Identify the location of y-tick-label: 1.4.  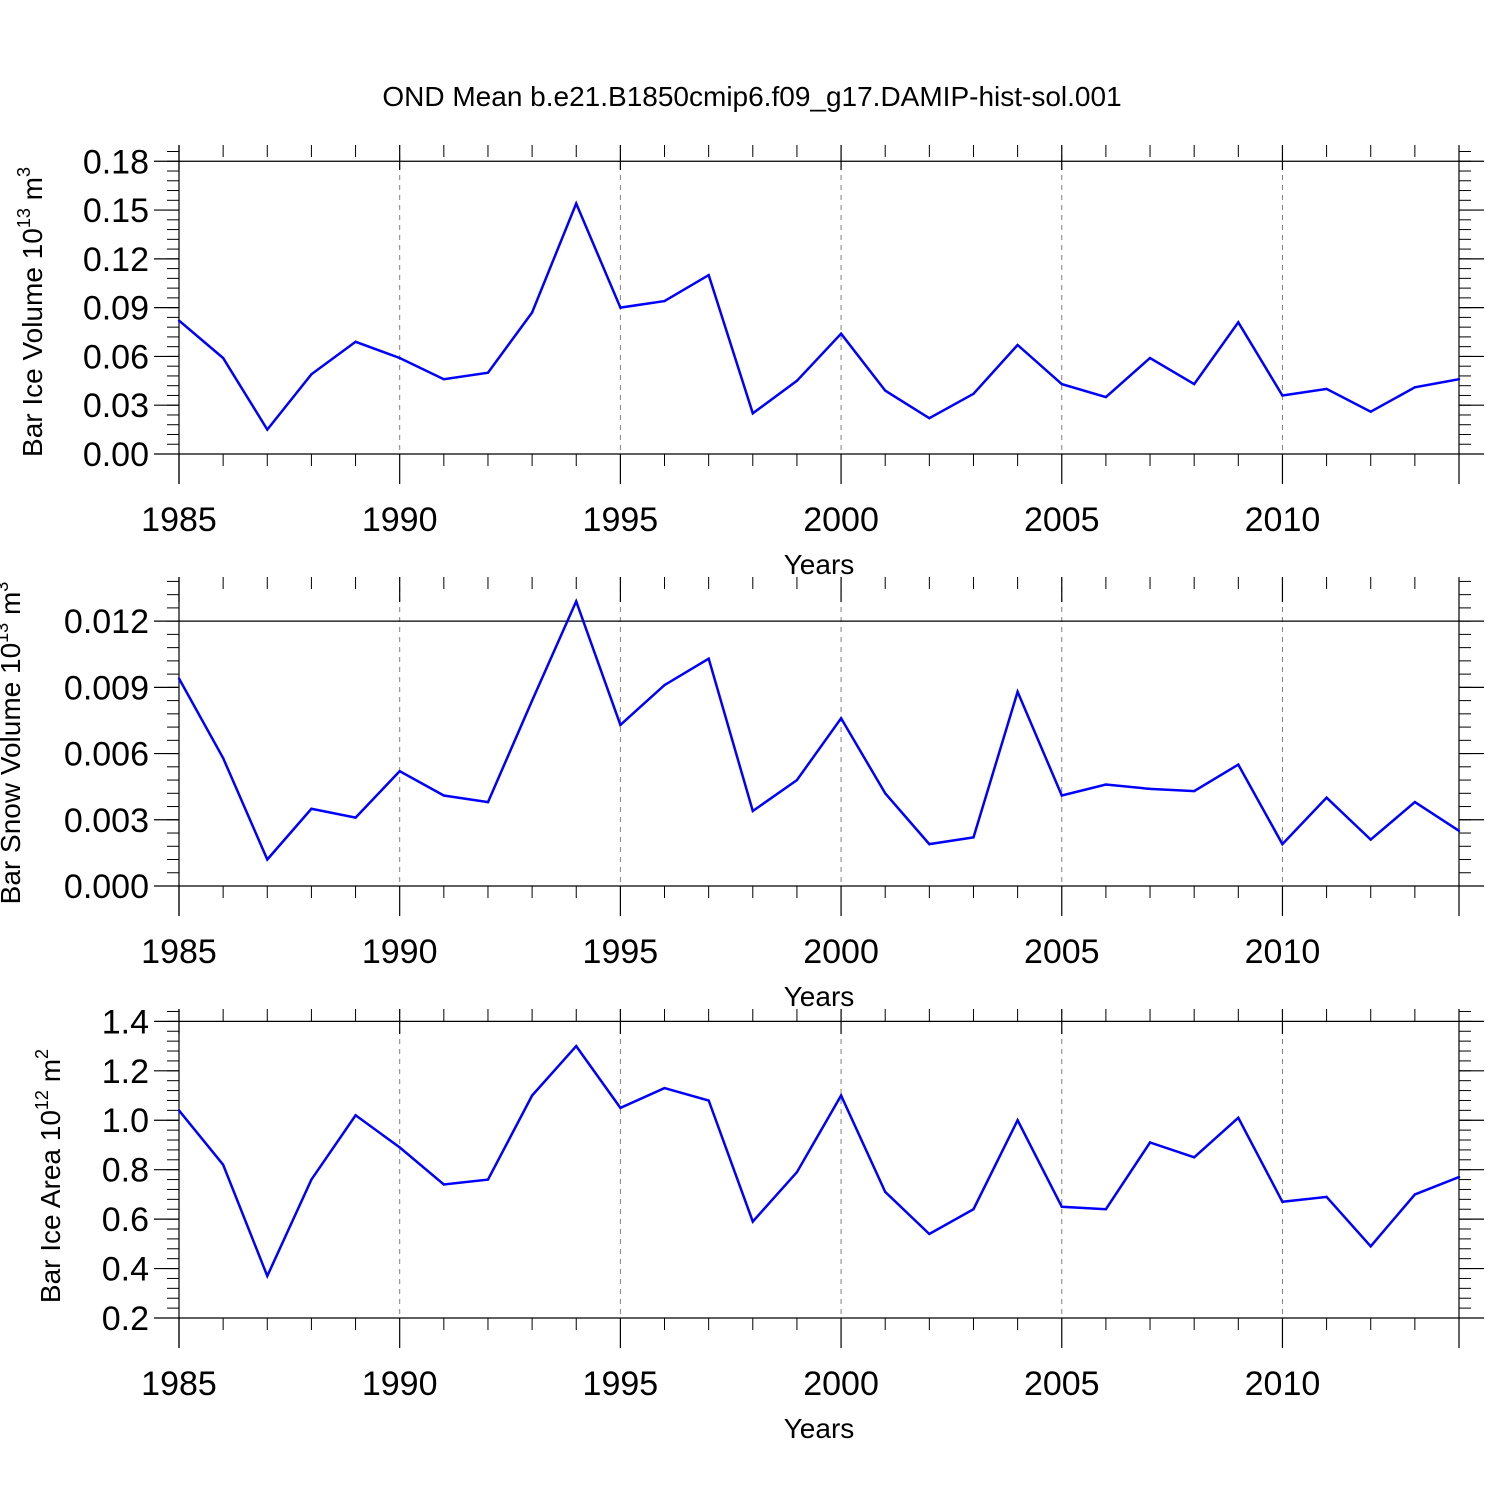
(125, 1022).